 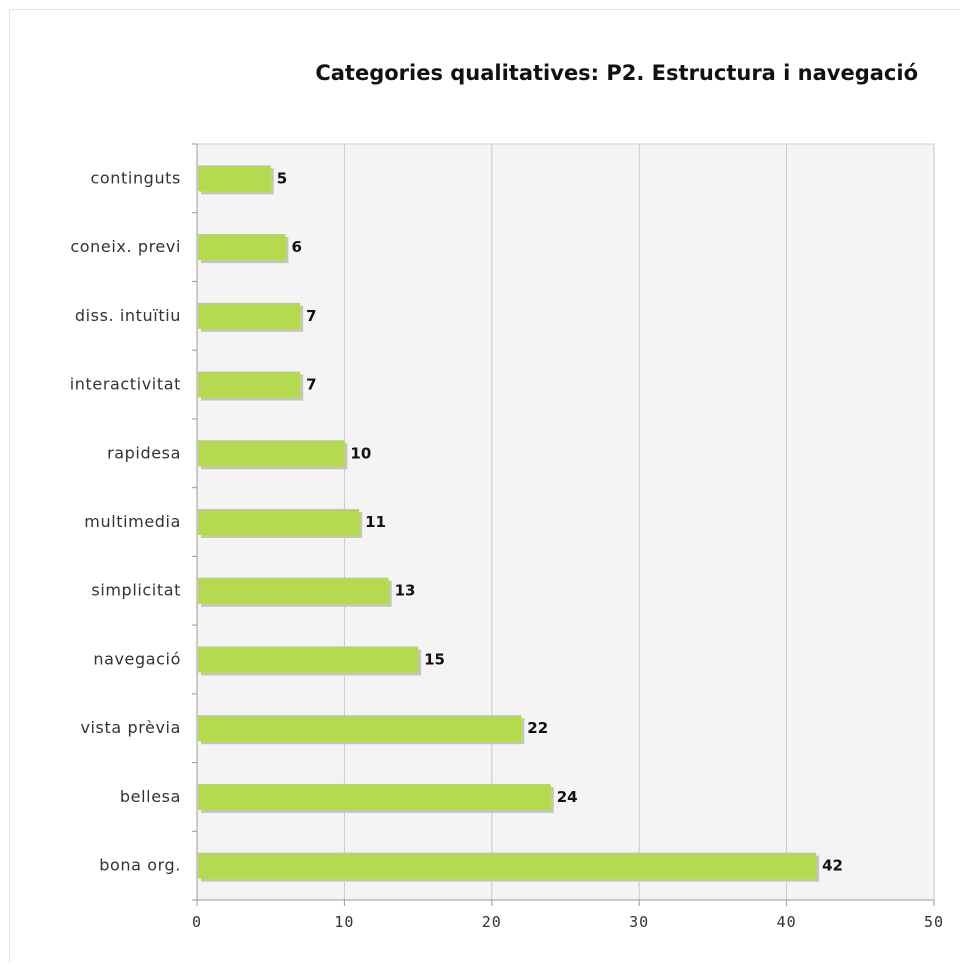 I want to click on data-label: 11, so click(x=375, y=522).